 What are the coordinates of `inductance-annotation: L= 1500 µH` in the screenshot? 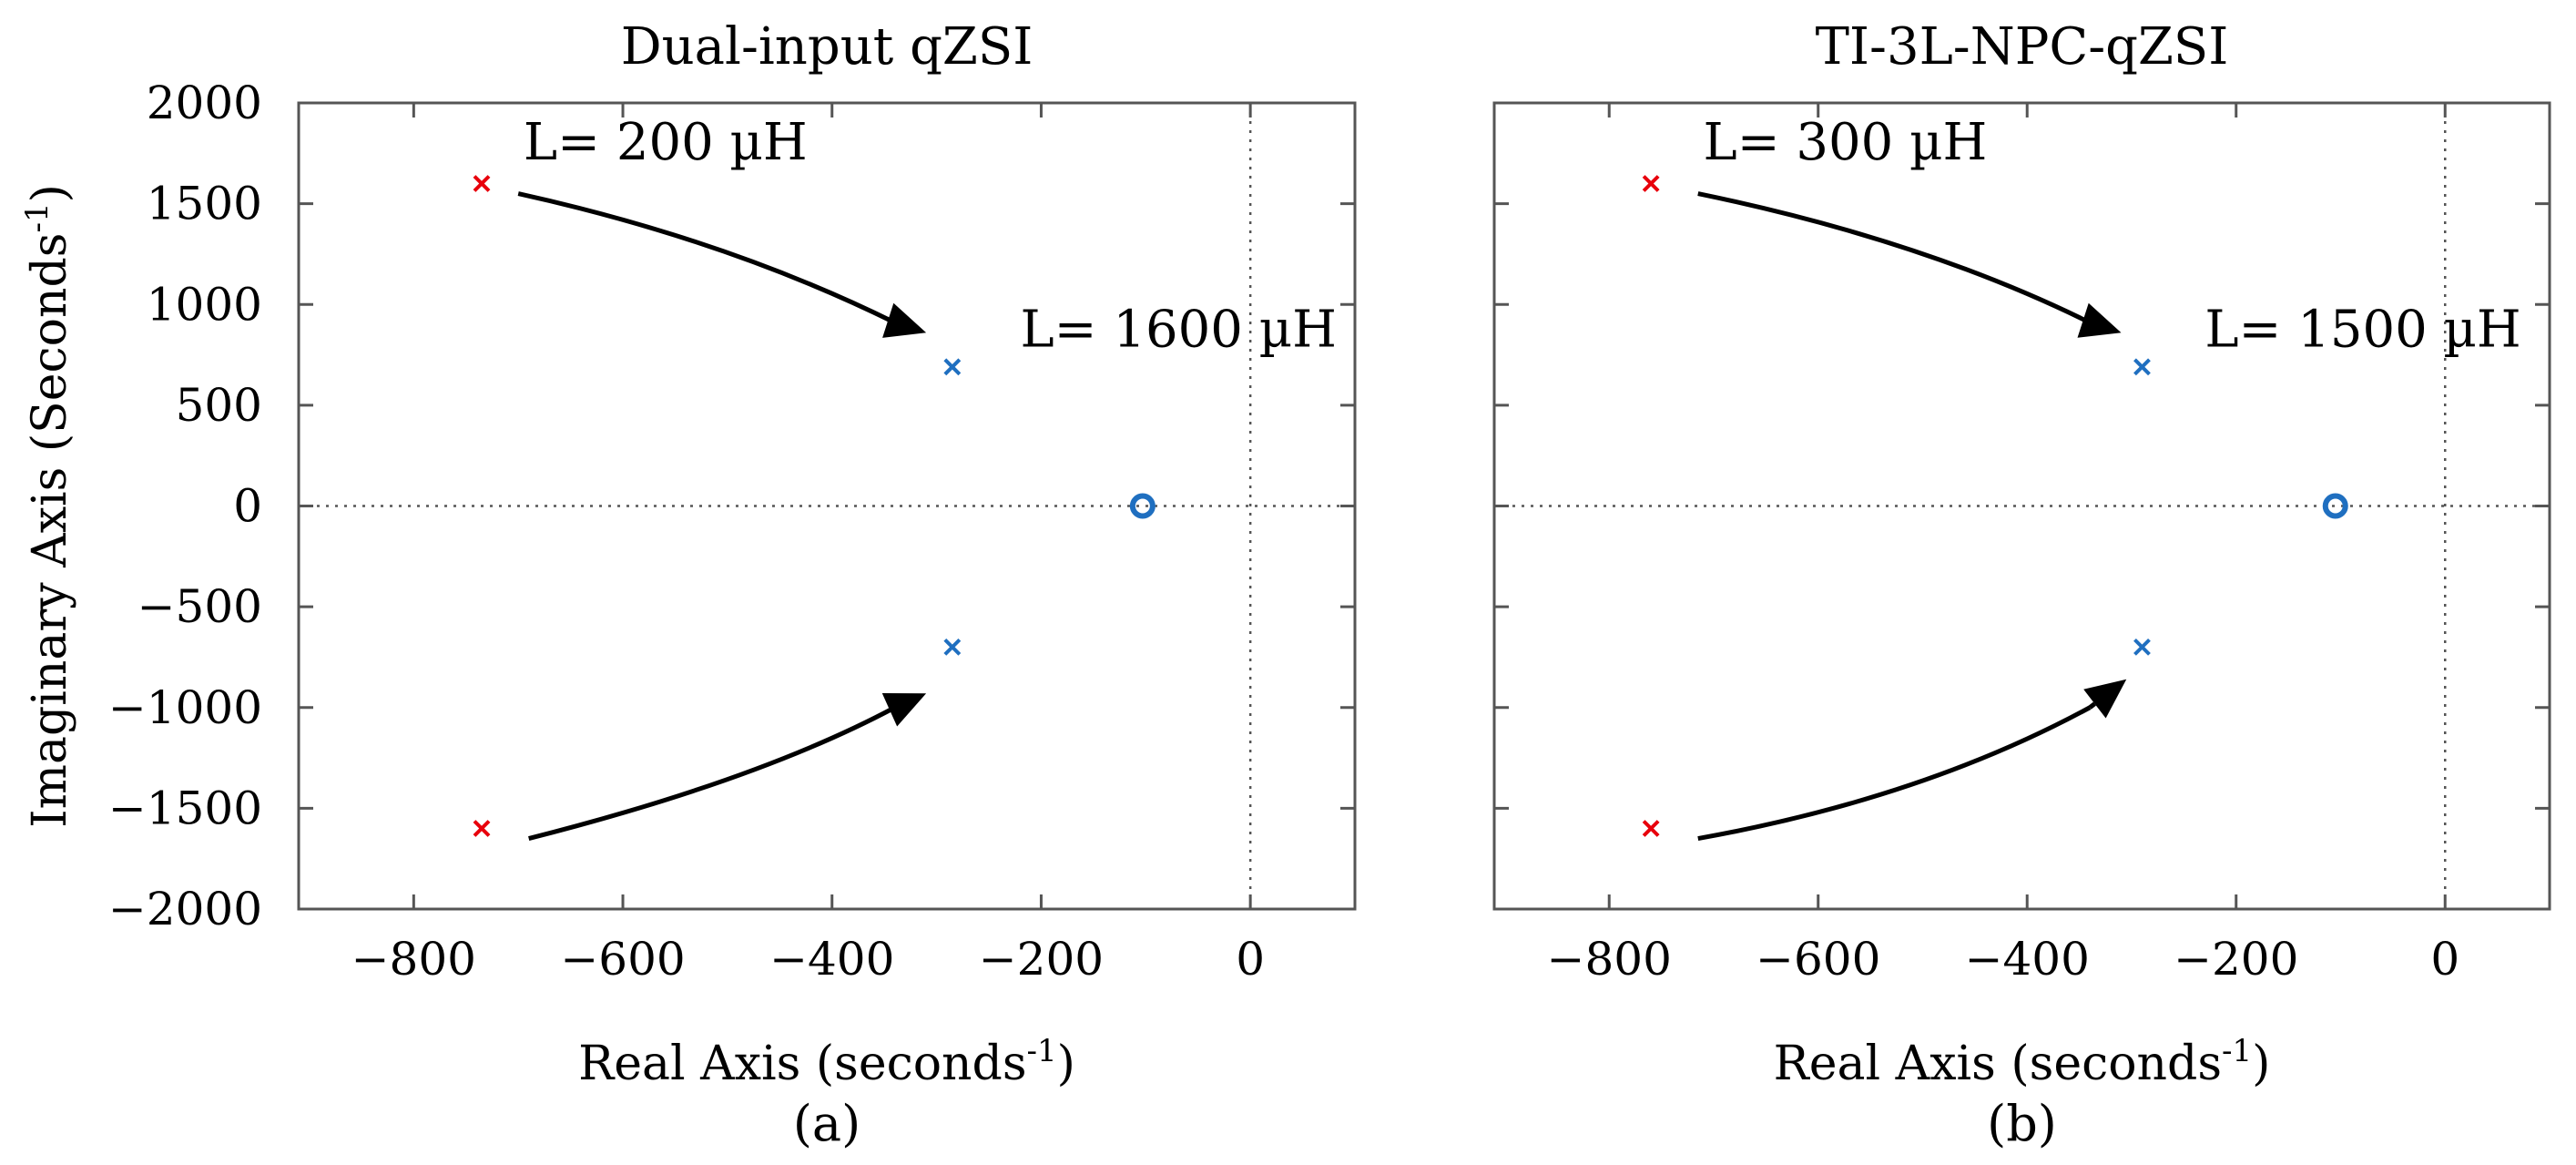 It's located at (2362, 330).